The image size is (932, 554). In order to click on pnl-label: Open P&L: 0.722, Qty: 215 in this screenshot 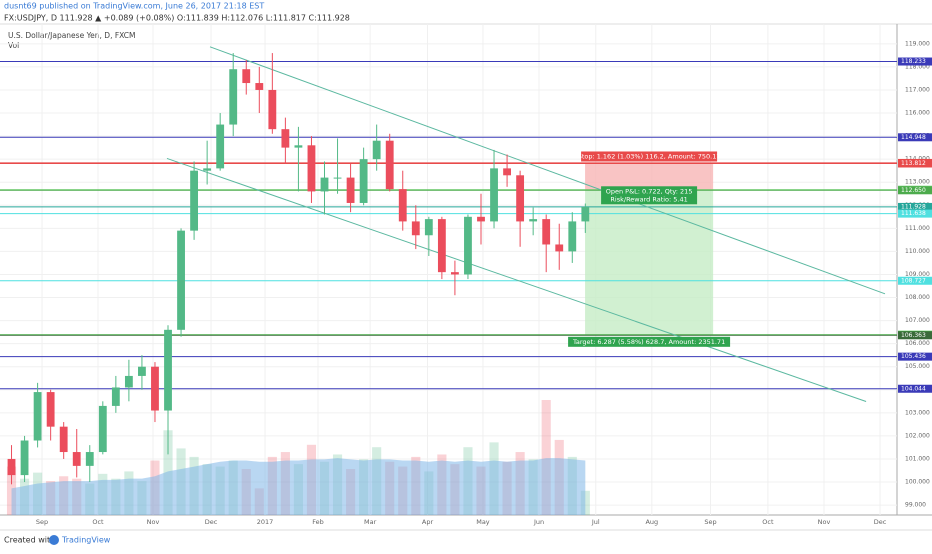, I will do `click(649, 191)`.